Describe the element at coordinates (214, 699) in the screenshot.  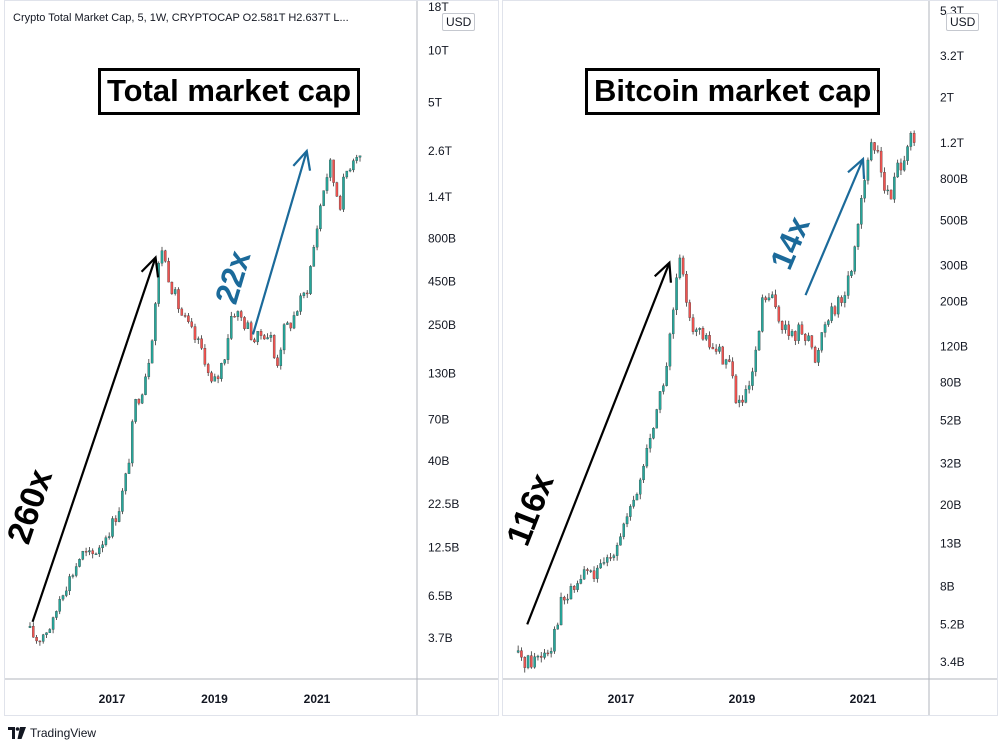
I see `x-tick-label: 2019` at that location.